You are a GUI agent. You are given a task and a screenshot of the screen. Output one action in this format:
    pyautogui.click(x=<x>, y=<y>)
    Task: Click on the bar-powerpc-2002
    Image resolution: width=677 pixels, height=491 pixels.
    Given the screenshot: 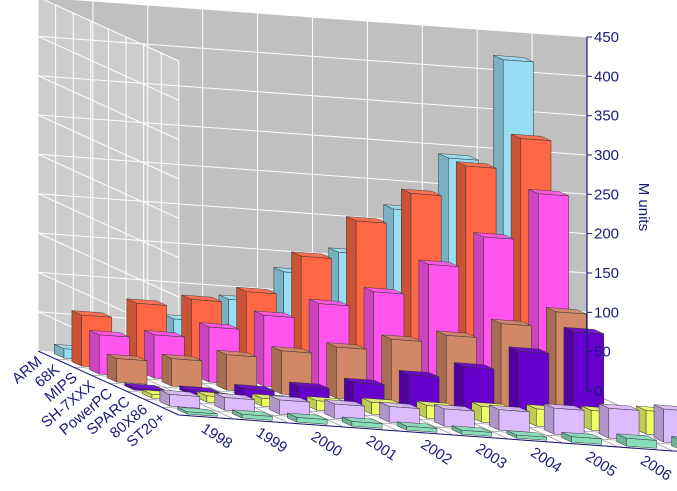 What is the action you would take?
    pyautogui.click(x=364, y=393)
    